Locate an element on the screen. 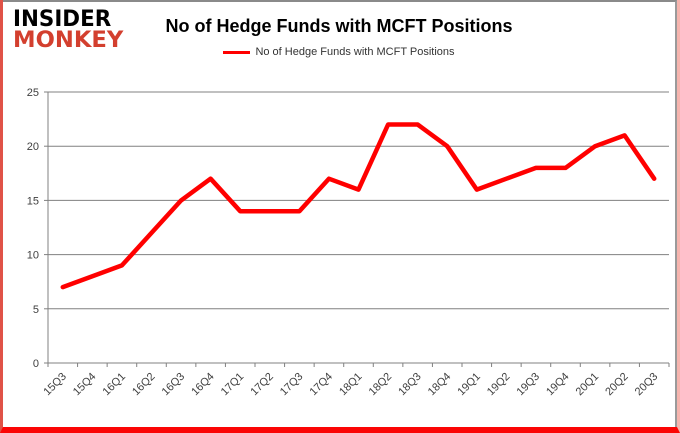 The height and width of the screenshot is (433, 680). svg-text: 17Q4 is located at coordinates (322, 385).